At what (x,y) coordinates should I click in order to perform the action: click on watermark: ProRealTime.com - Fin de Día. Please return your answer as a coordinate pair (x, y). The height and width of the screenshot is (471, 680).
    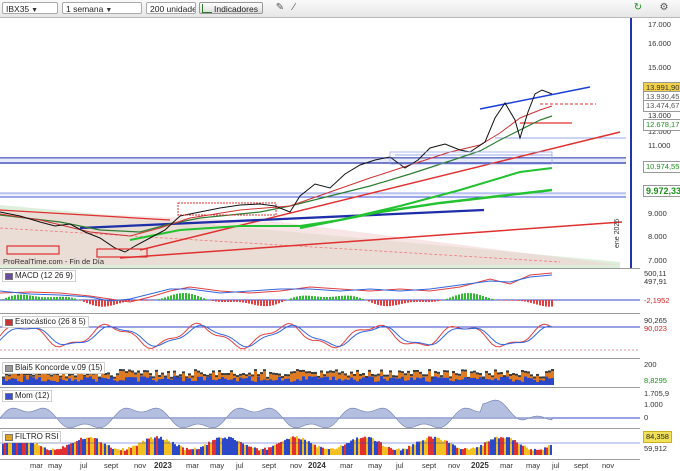
    Looking at the image, I should click on (54, 261).